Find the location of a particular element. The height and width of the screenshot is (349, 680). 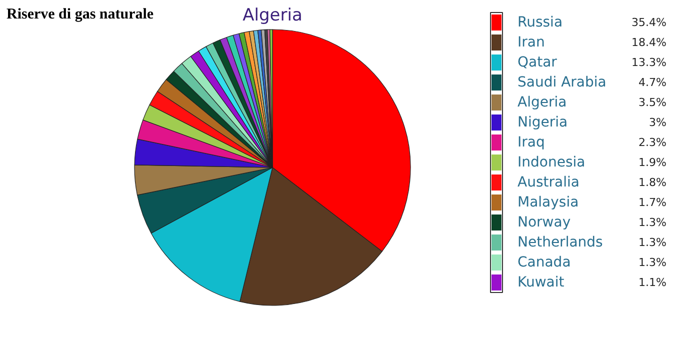

legend-label: Iran is located at coordinates (531, 42).